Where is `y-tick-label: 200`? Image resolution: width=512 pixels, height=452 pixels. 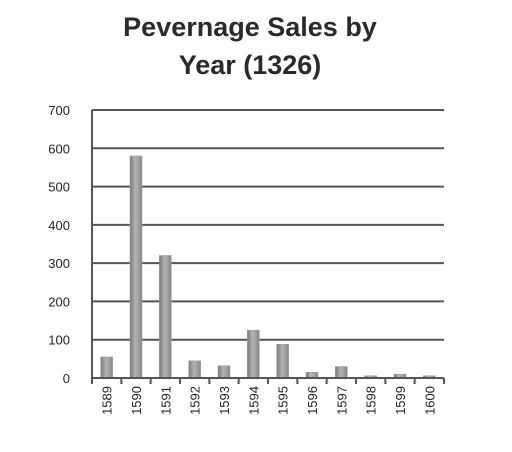 y-tick-label: 200 is located at coordinates (59, 301).